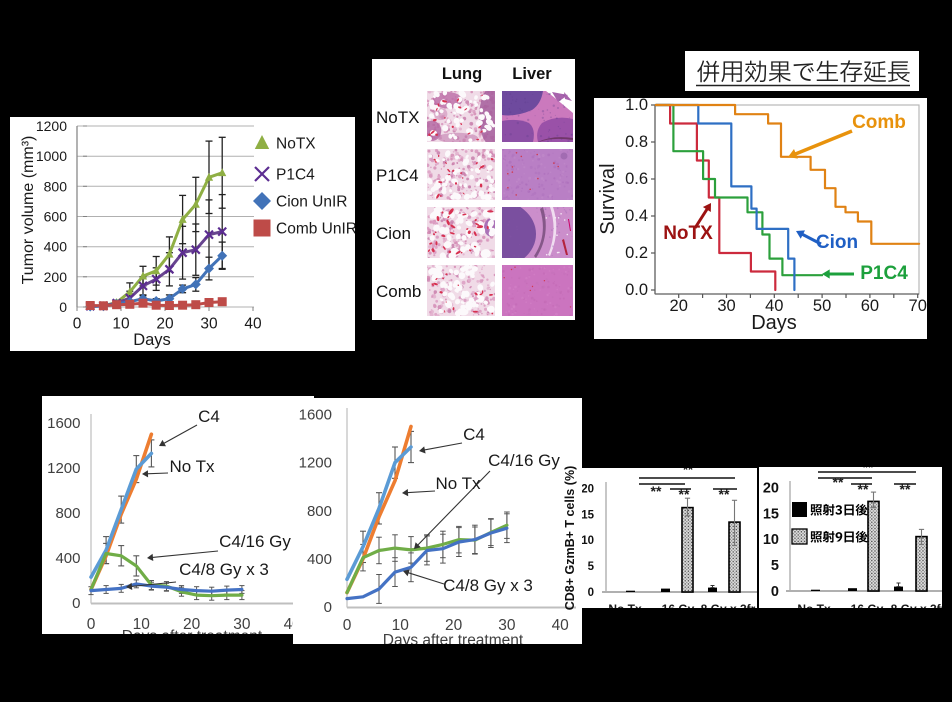 Image resolution: width=952 pixels, height=702 pixels. Describe the element at coordinates (56, 217) in the screenshot. I see `svg-text: 600` at that location.